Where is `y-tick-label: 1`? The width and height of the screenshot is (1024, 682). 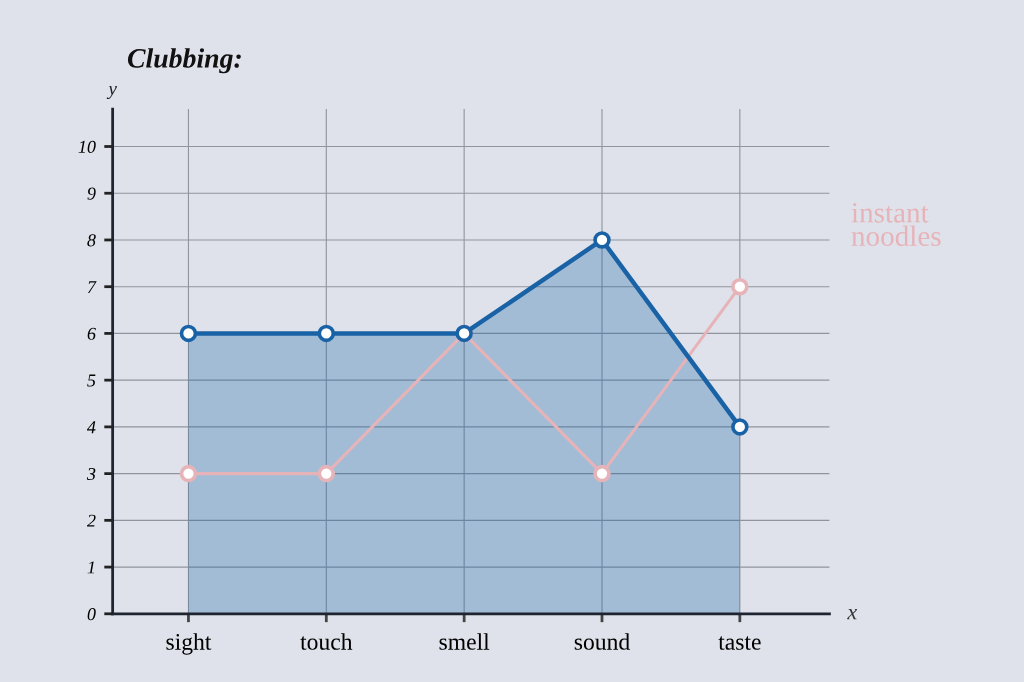 y-tick-label: 1 is located at coordinates (91, 567).